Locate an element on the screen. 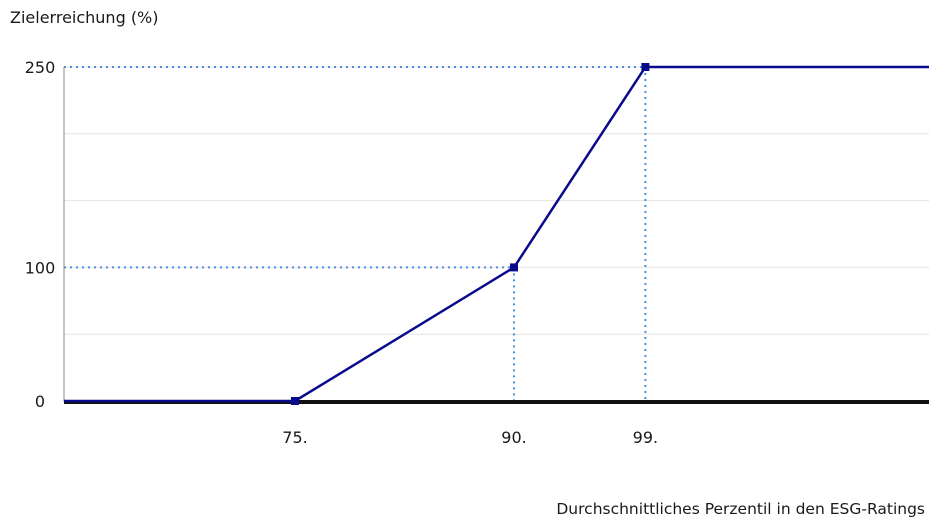  x-tick-99: 99. is located at coordinates (645, 437).